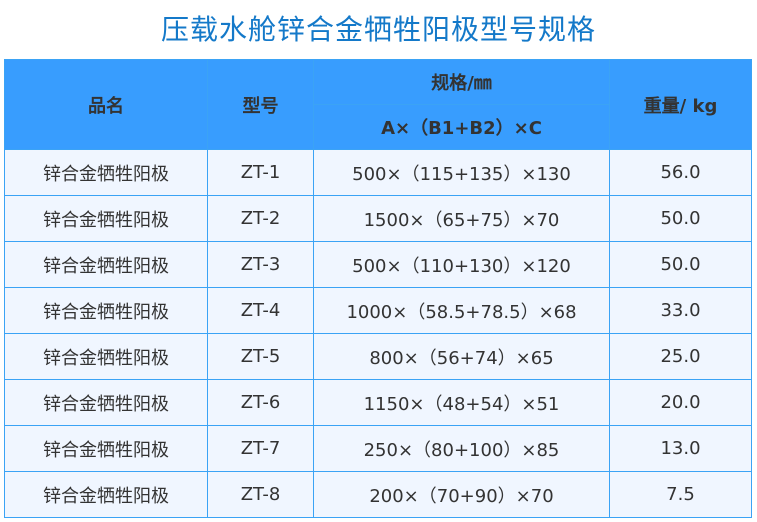 The width and height of the screenshot is (757, 522). What do you see at coordinates (461, 494) in the screenshot?
I see `cell-spec: 200×（70+90）×70` at bounding box center [461, 494].